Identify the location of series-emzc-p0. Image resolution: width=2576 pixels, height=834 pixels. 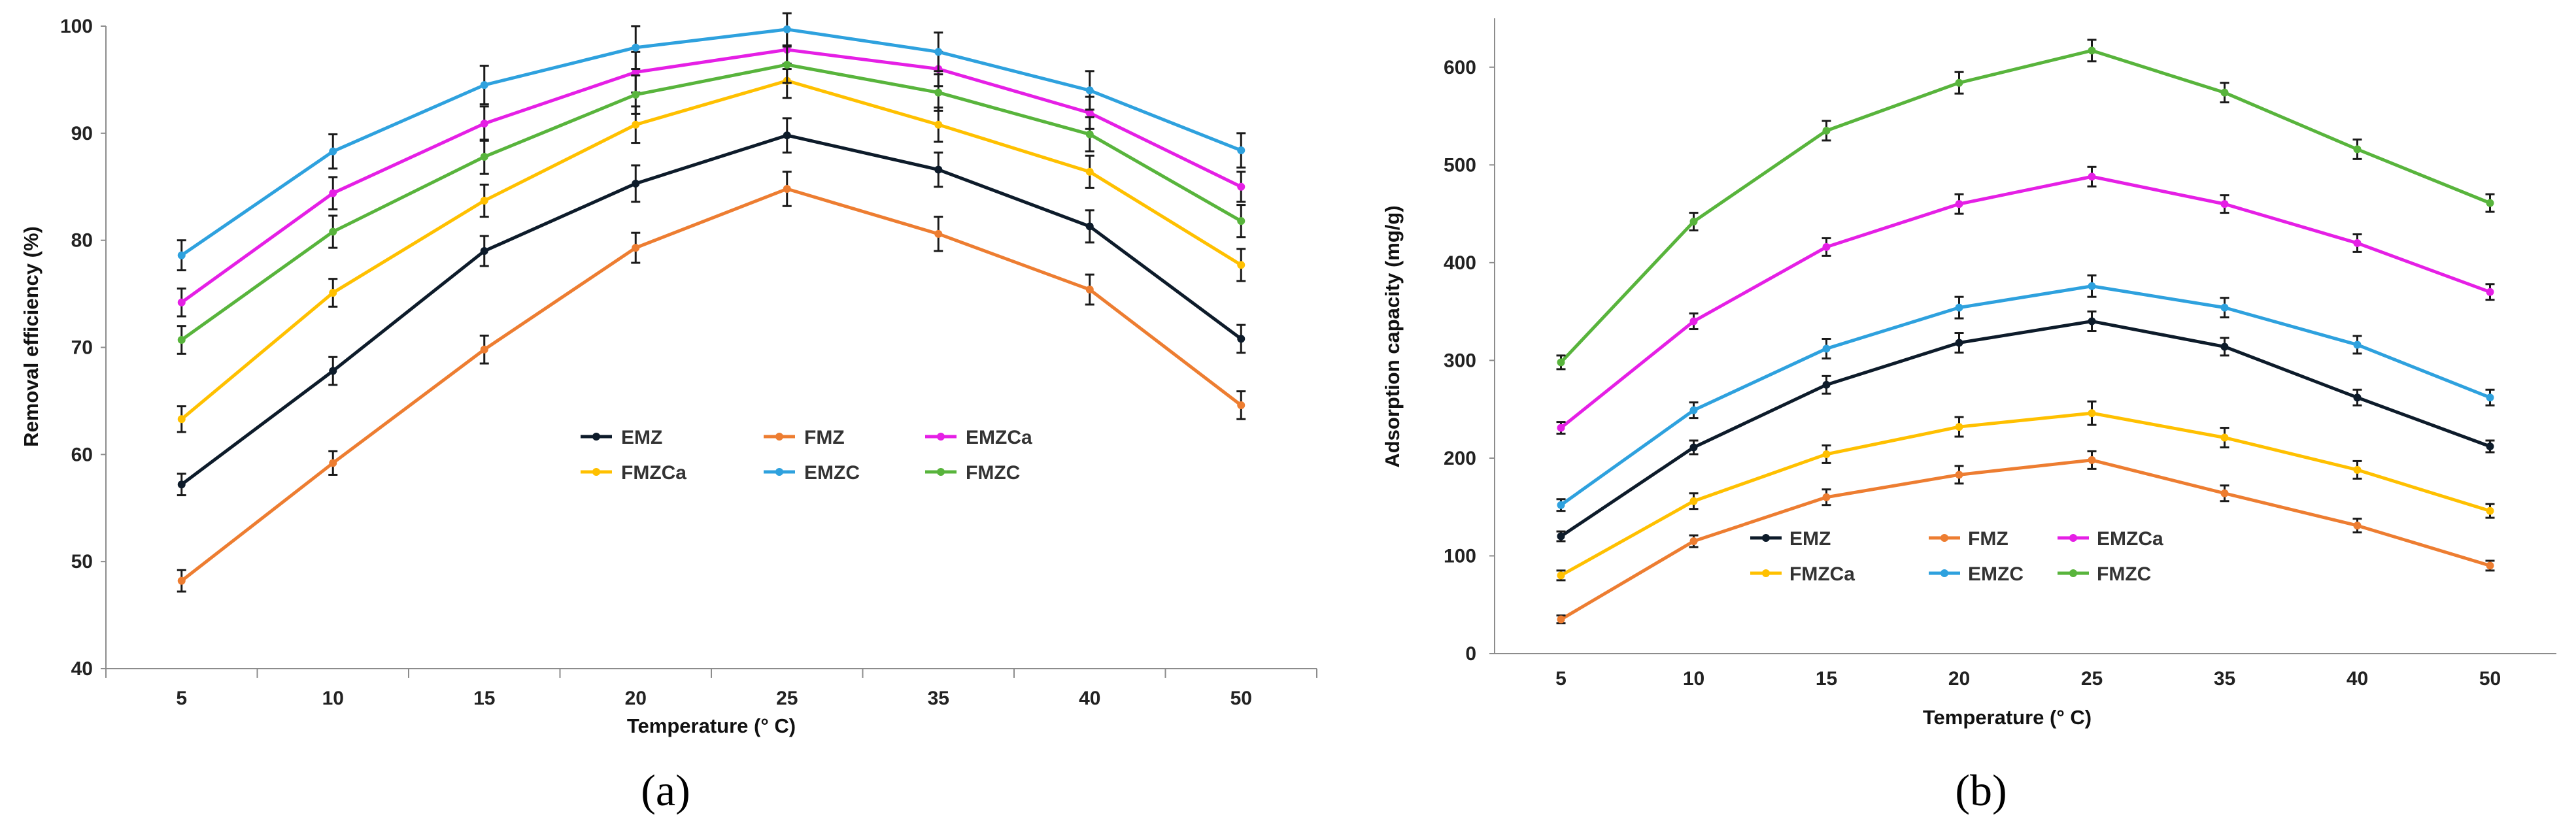
(712, 142).